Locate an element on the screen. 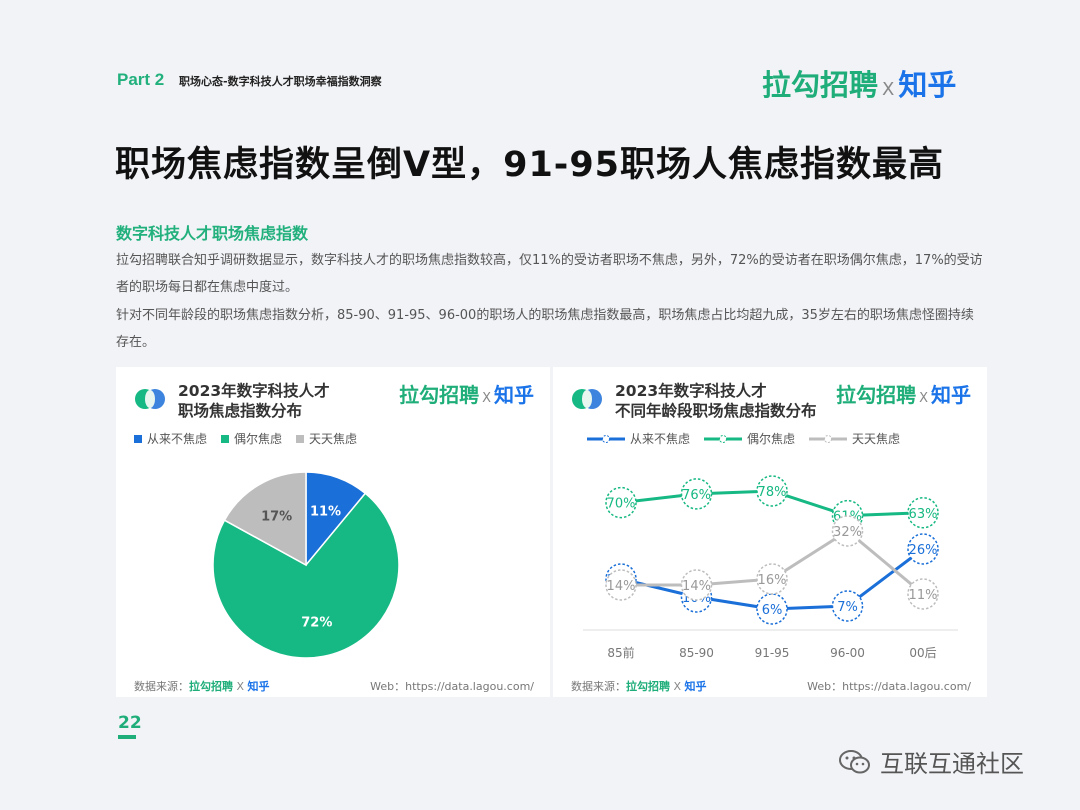  pie-legend: 从来不焦虑 偶尔焦虑 天天焦虑 is located at coordinates (245, 438).